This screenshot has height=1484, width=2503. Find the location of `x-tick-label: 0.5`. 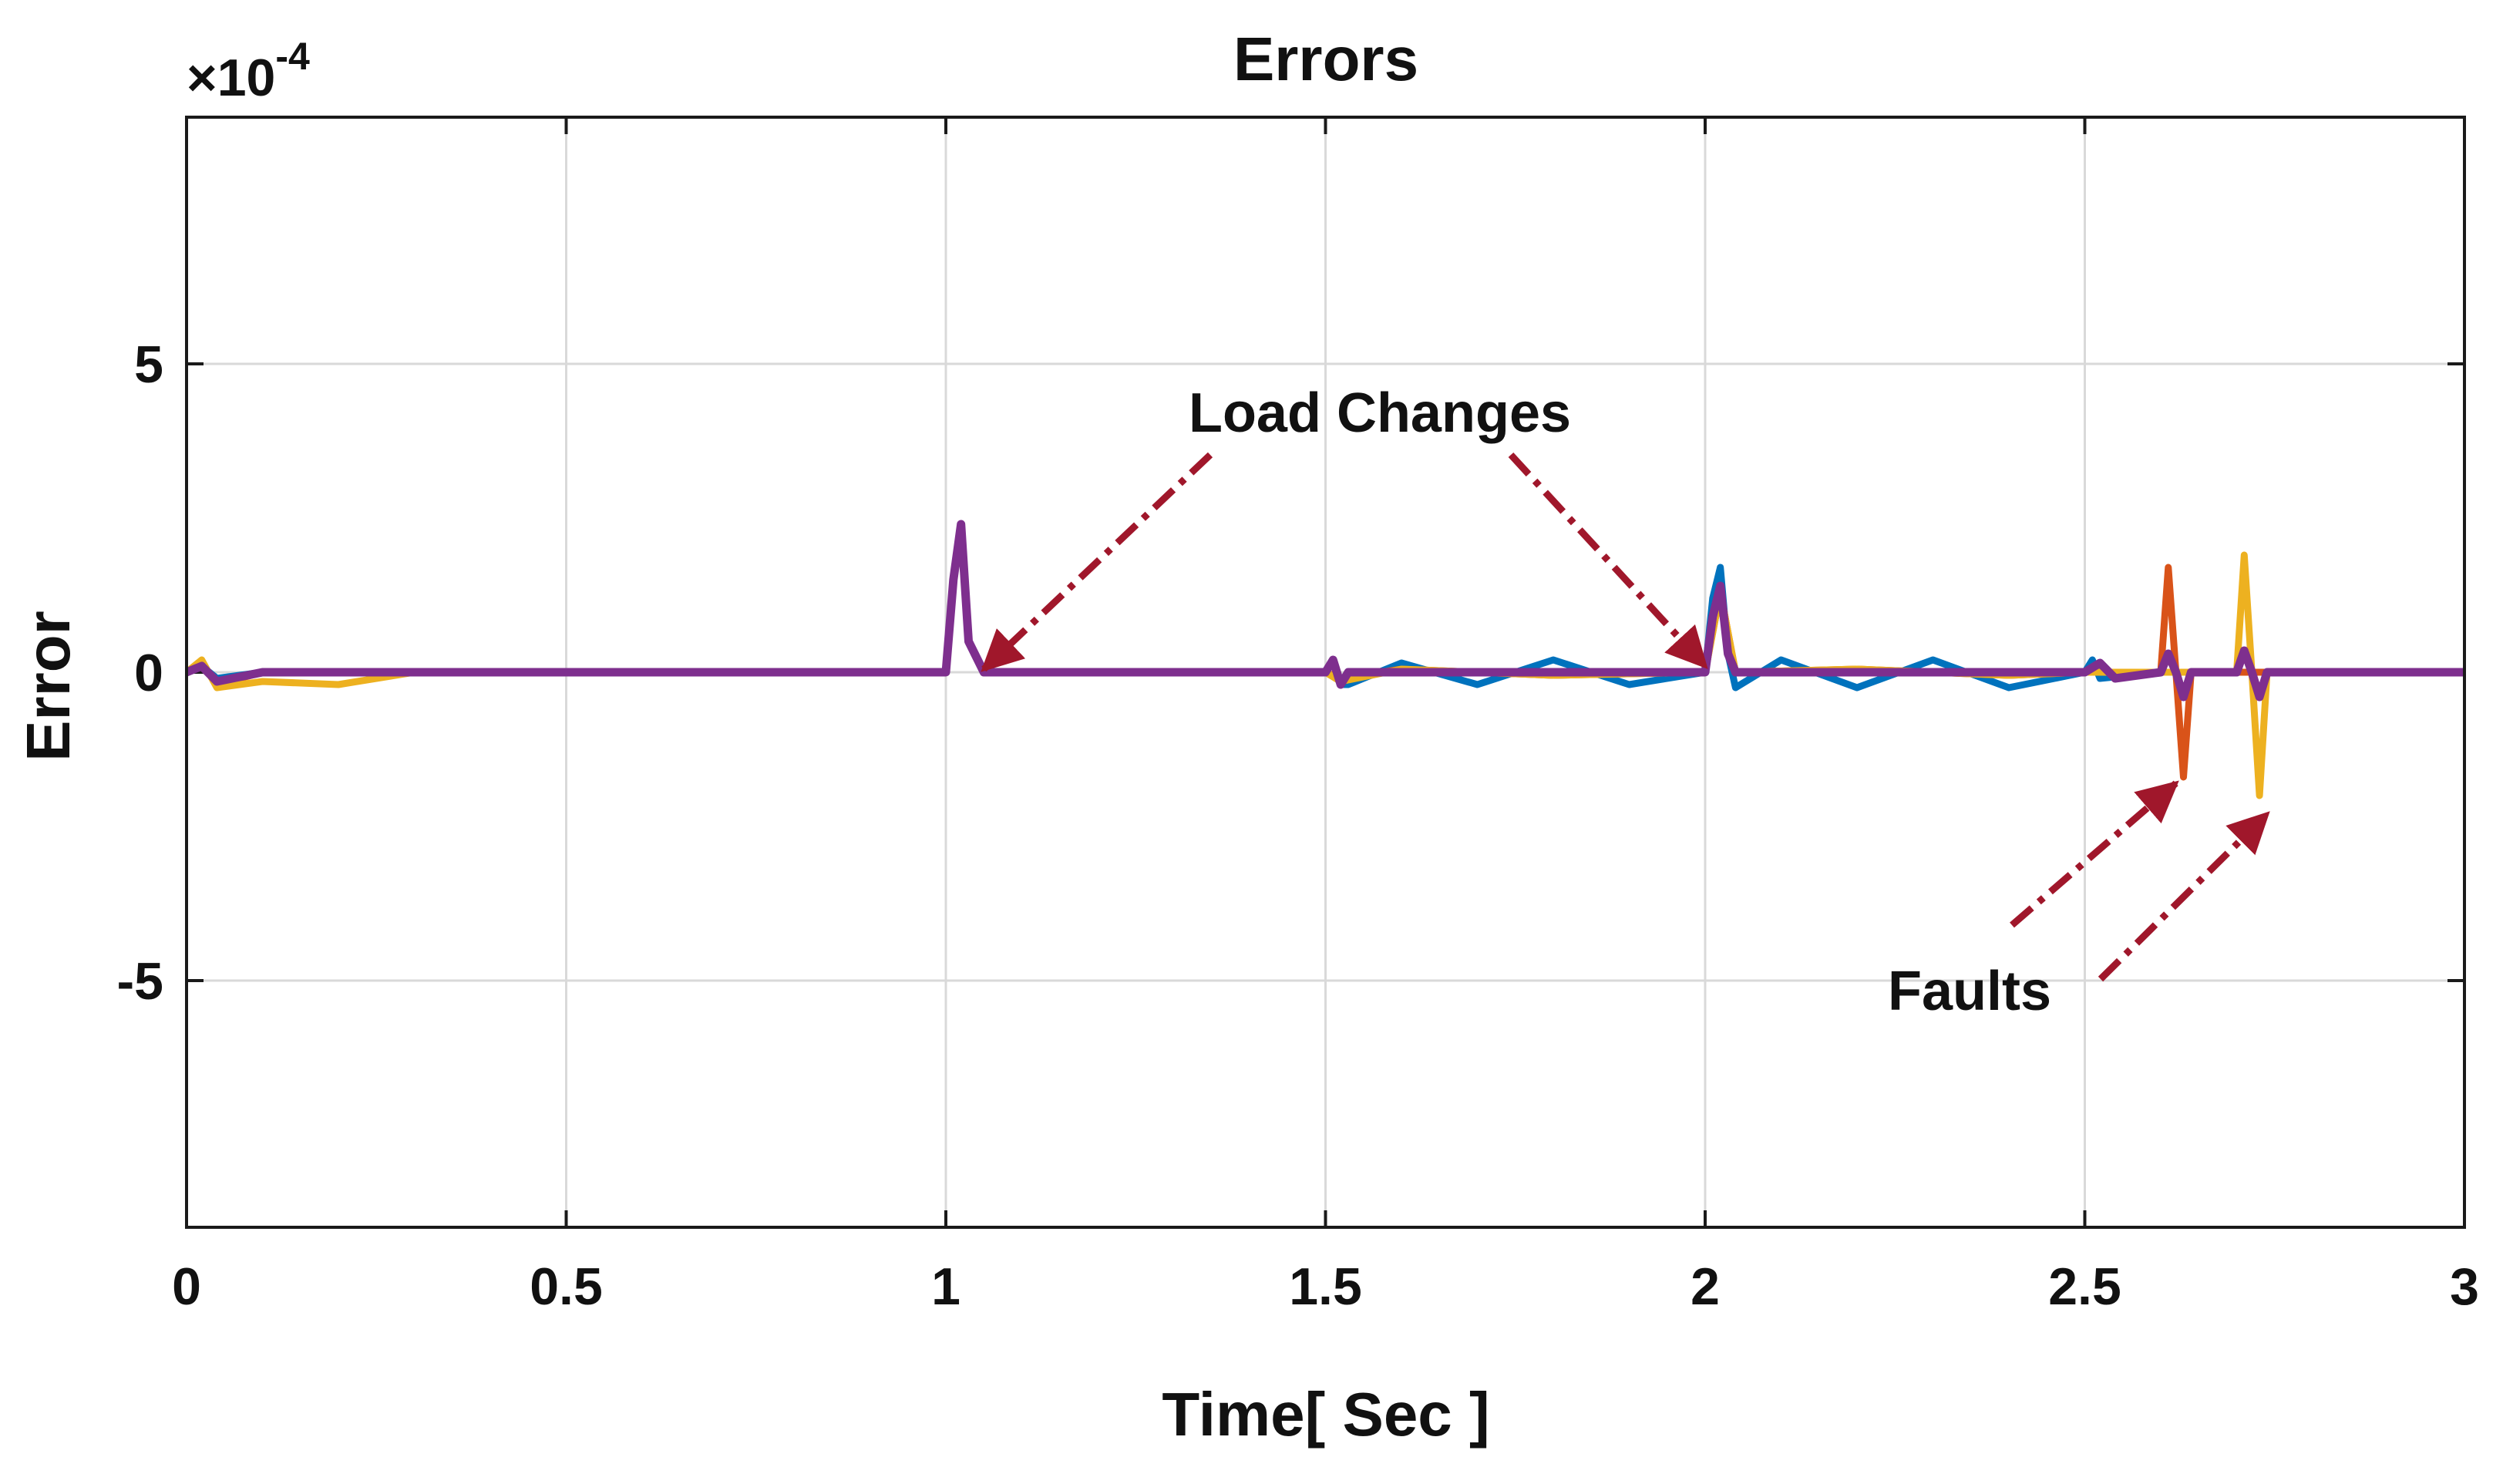

x-tick-label: 0.5 is located at coordinates (566, 1286).